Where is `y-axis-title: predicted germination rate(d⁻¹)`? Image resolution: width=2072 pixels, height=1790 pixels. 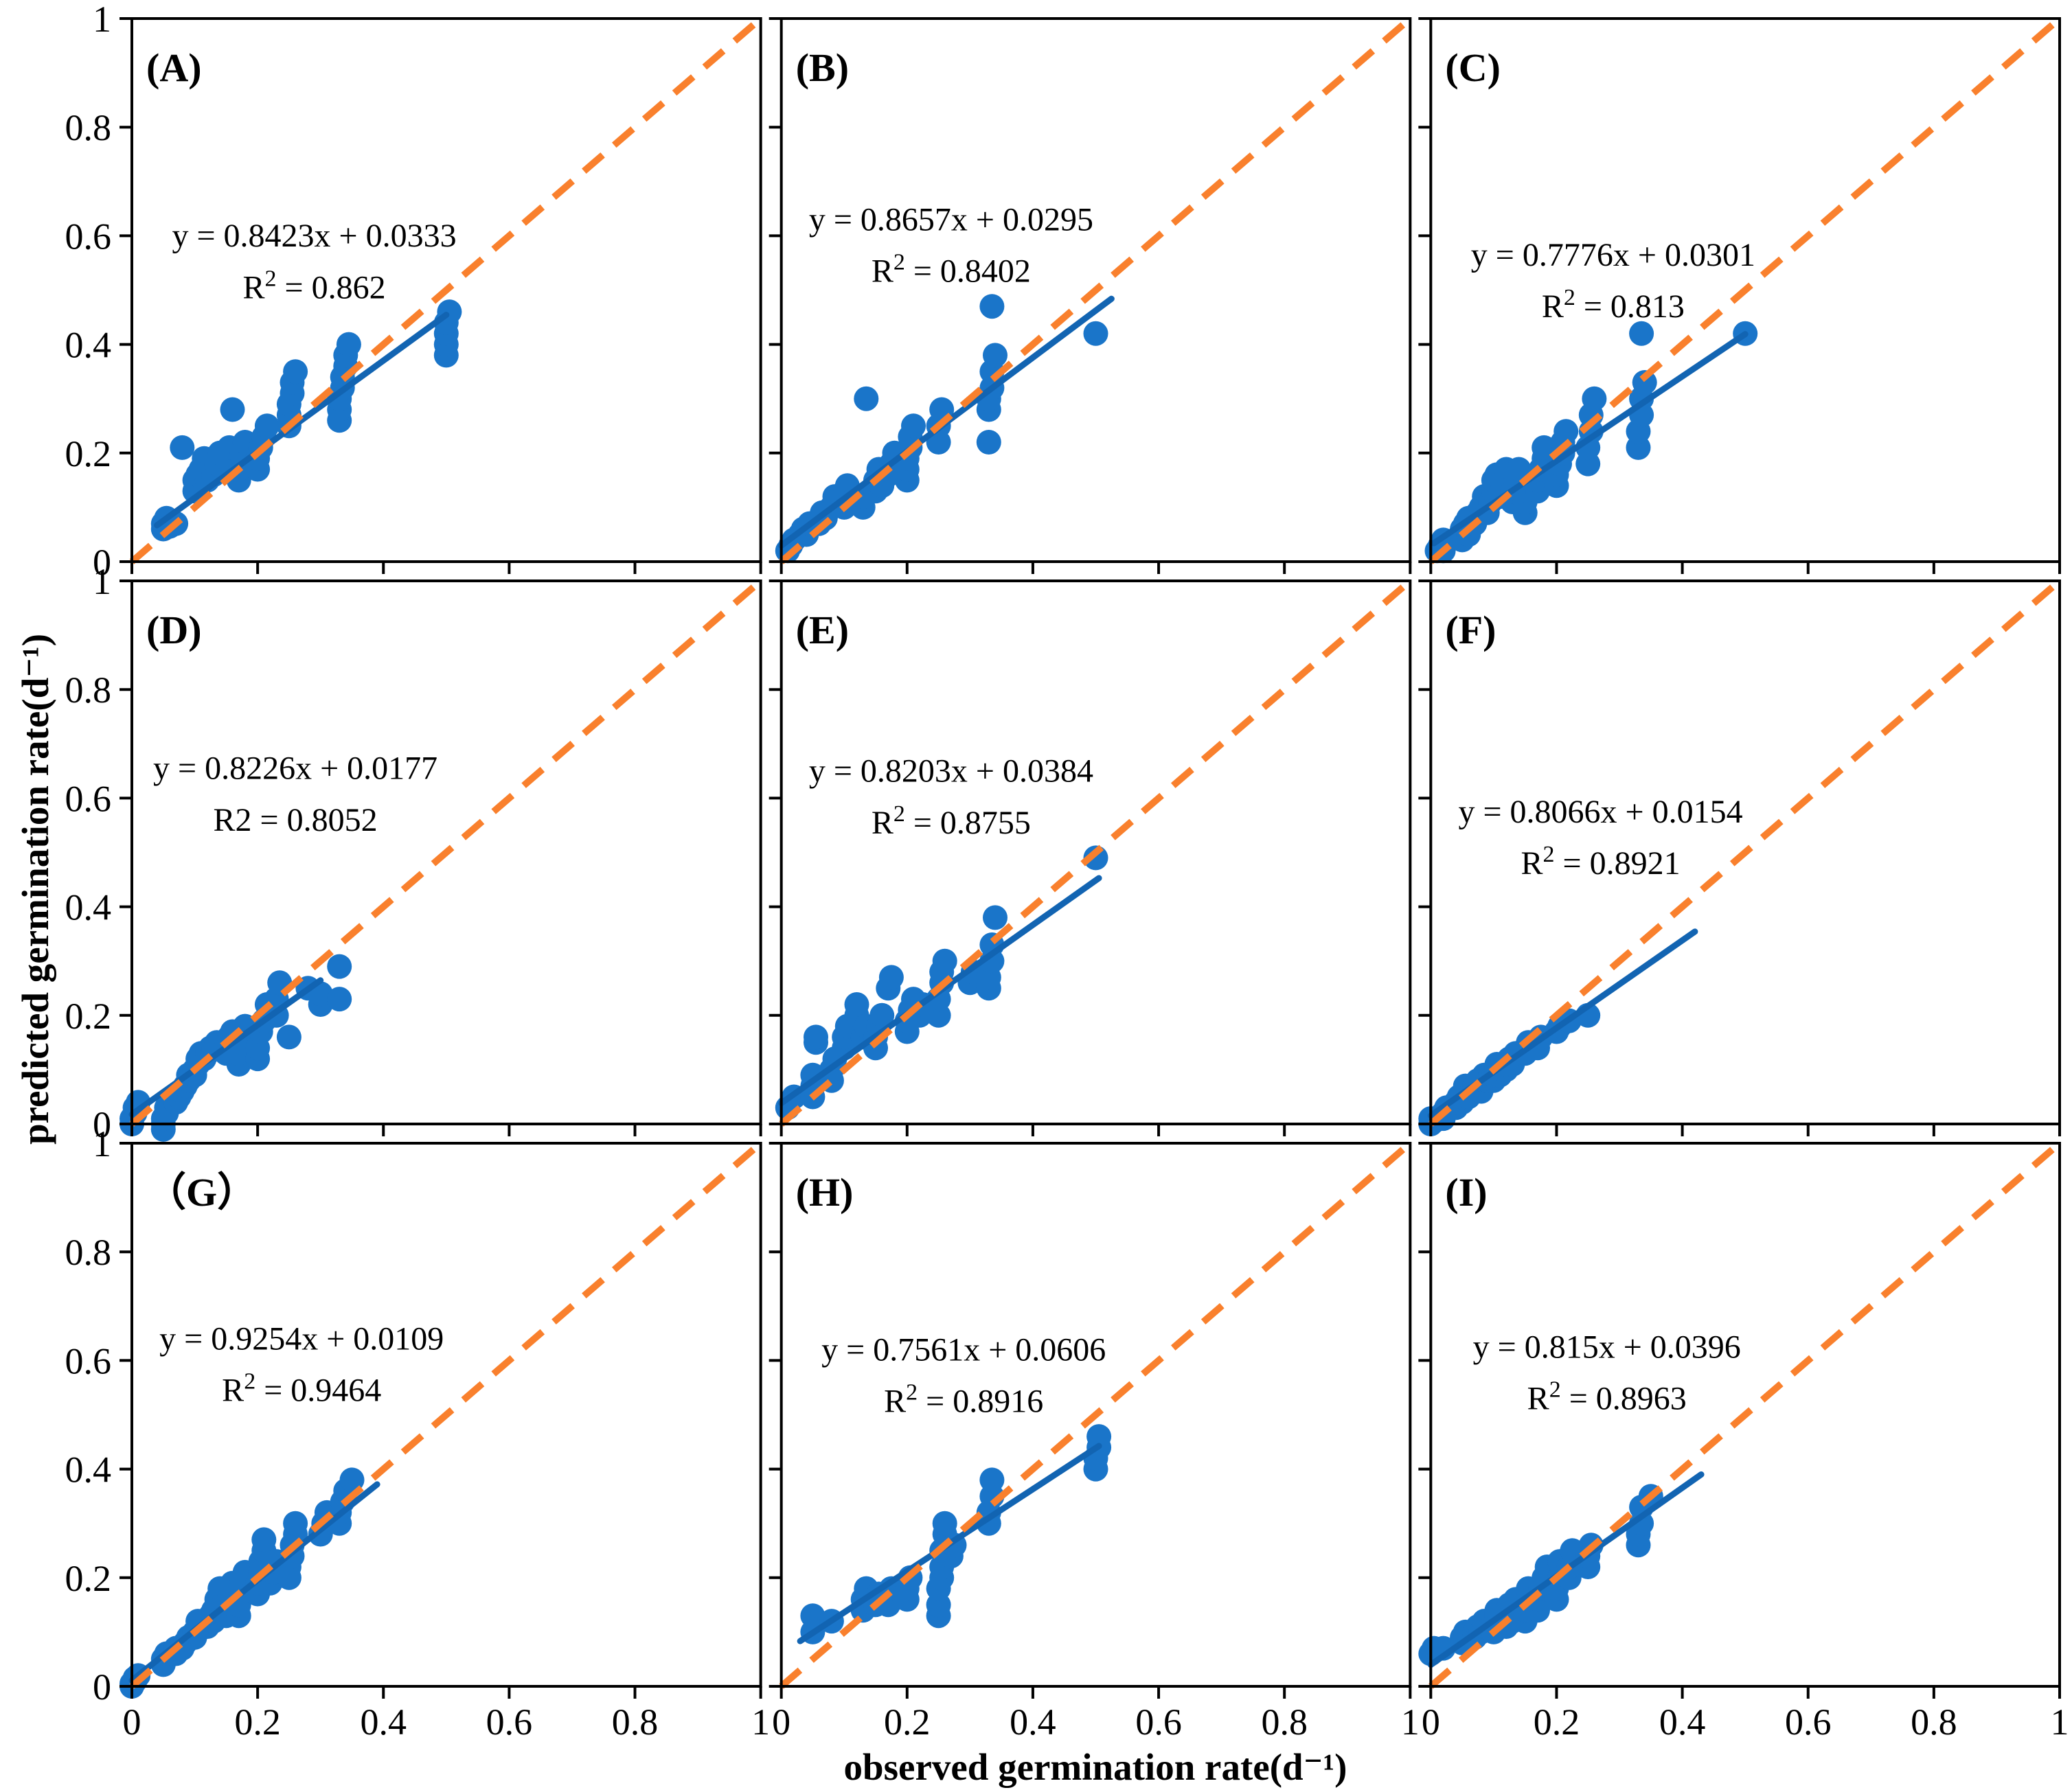 y-axis-title: predicted germination rate(d⁻¹) is located at coordinates (35, 889).